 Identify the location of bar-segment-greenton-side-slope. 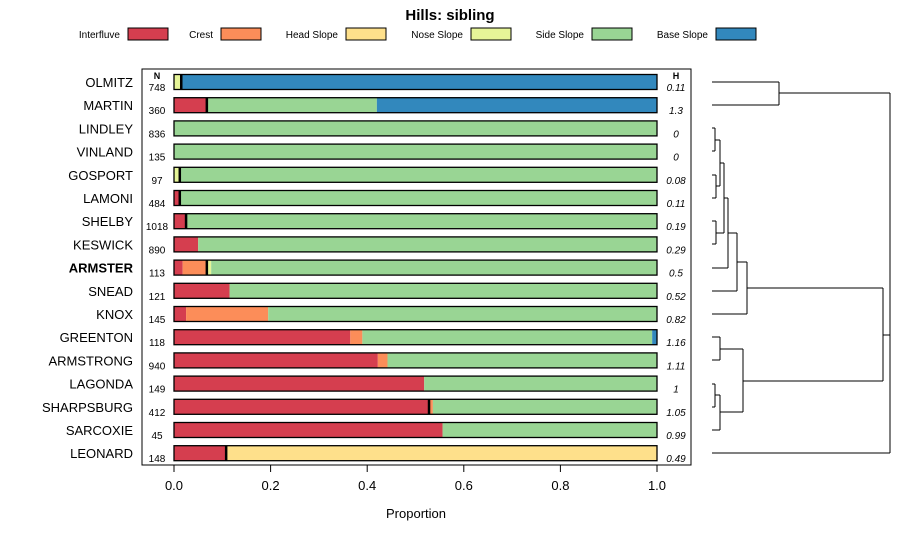
(507, 337).